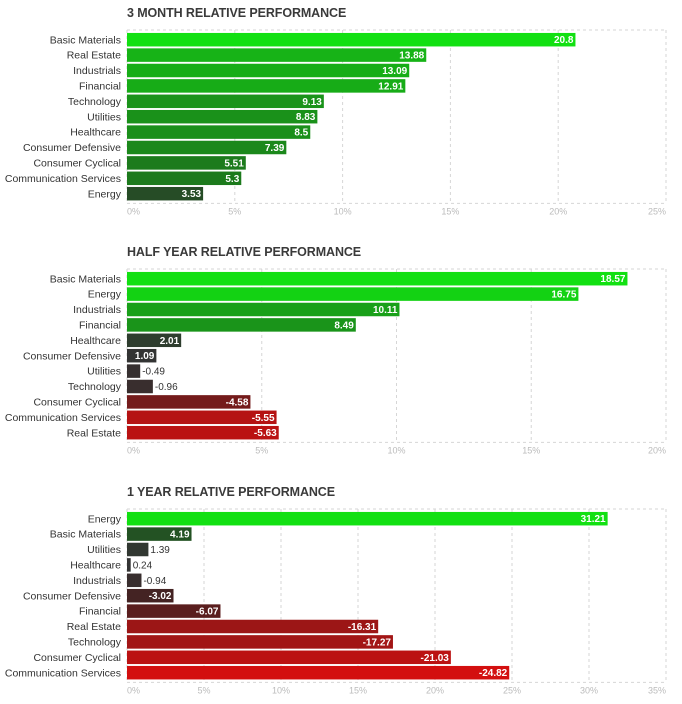 The width and height of the screenshot is (682, 704). Describe the element at coordinates (232, 179) in the screenshot. I see `data-label: 5.3` at that location.